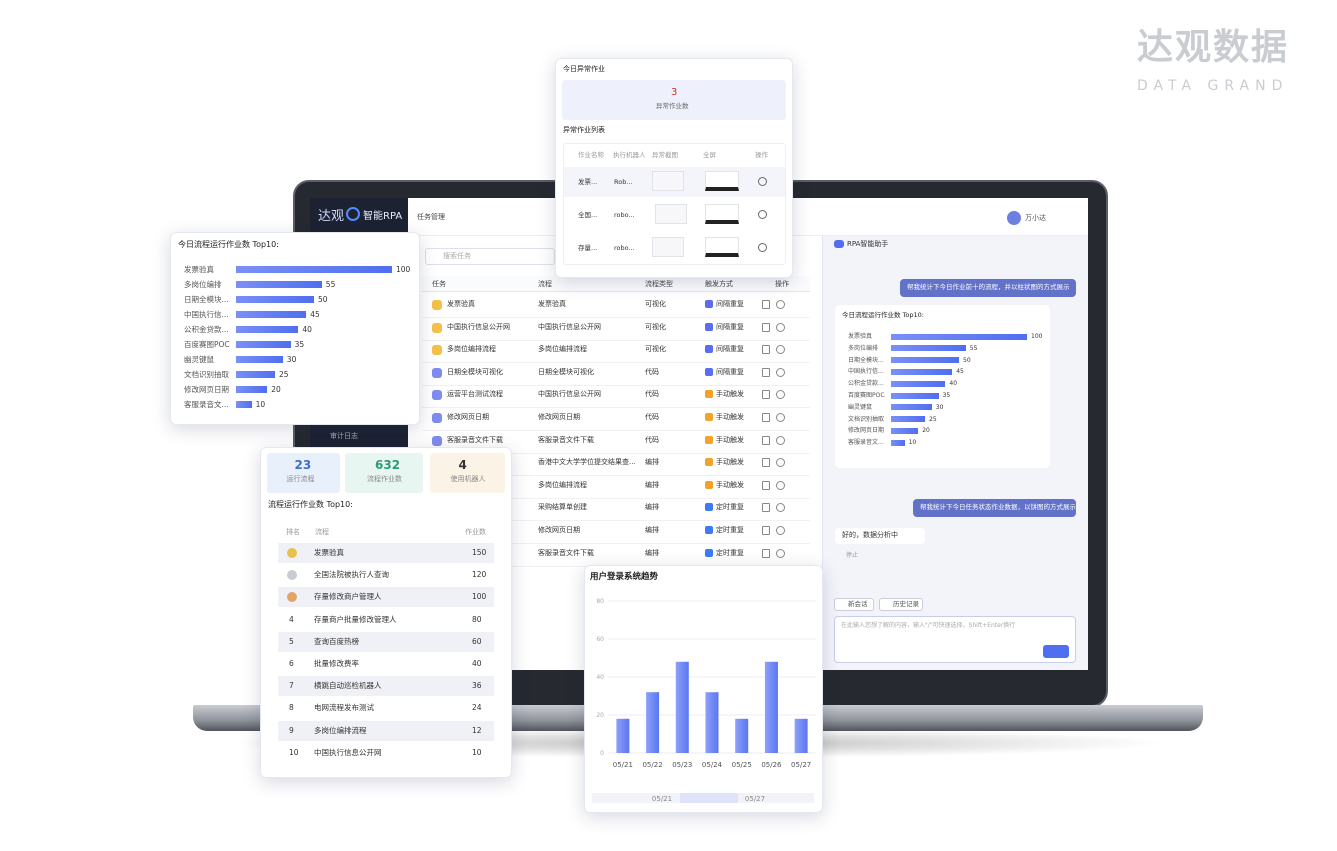  I want to click on x-tick-label: 05/22, so click(652, 765).